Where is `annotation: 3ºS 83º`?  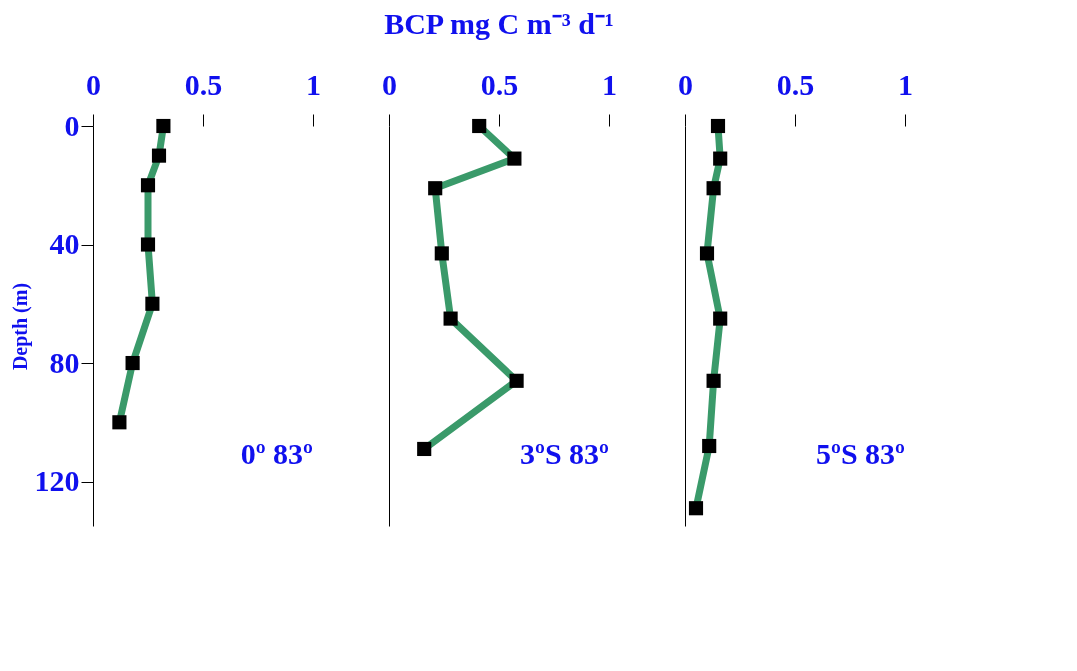
annotation: 3ºS 83º is located at coordinates (565, 453).